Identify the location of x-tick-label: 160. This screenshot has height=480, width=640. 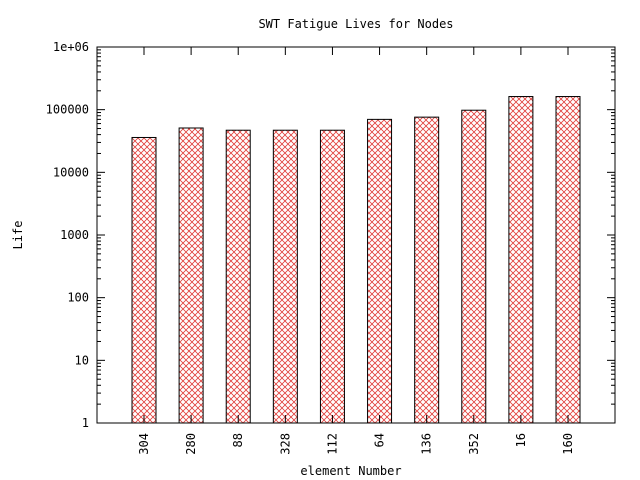
(568, 444).